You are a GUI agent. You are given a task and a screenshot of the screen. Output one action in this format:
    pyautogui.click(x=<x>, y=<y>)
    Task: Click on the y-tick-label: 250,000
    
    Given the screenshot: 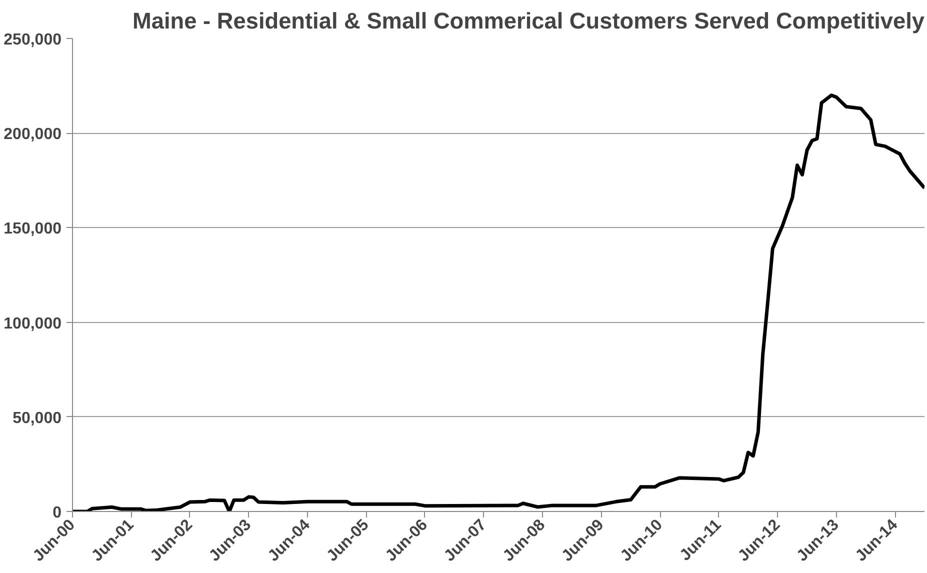 What is the action you would take?
    pyautogui.click(x=33, y=40)
    